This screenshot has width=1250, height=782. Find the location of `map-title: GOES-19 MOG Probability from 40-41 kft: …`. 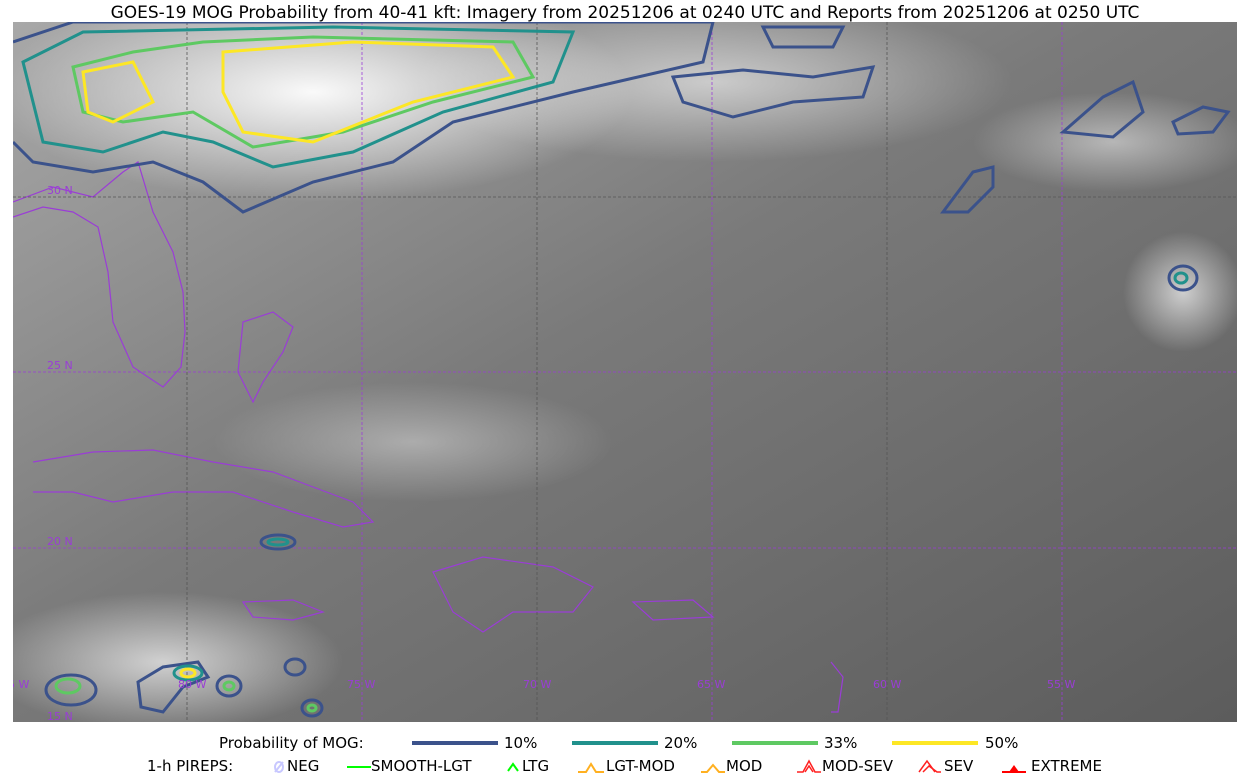

map-title: GOES-19 MOG Probability from 40-41 kft: … is located at coordinates (625, 13).